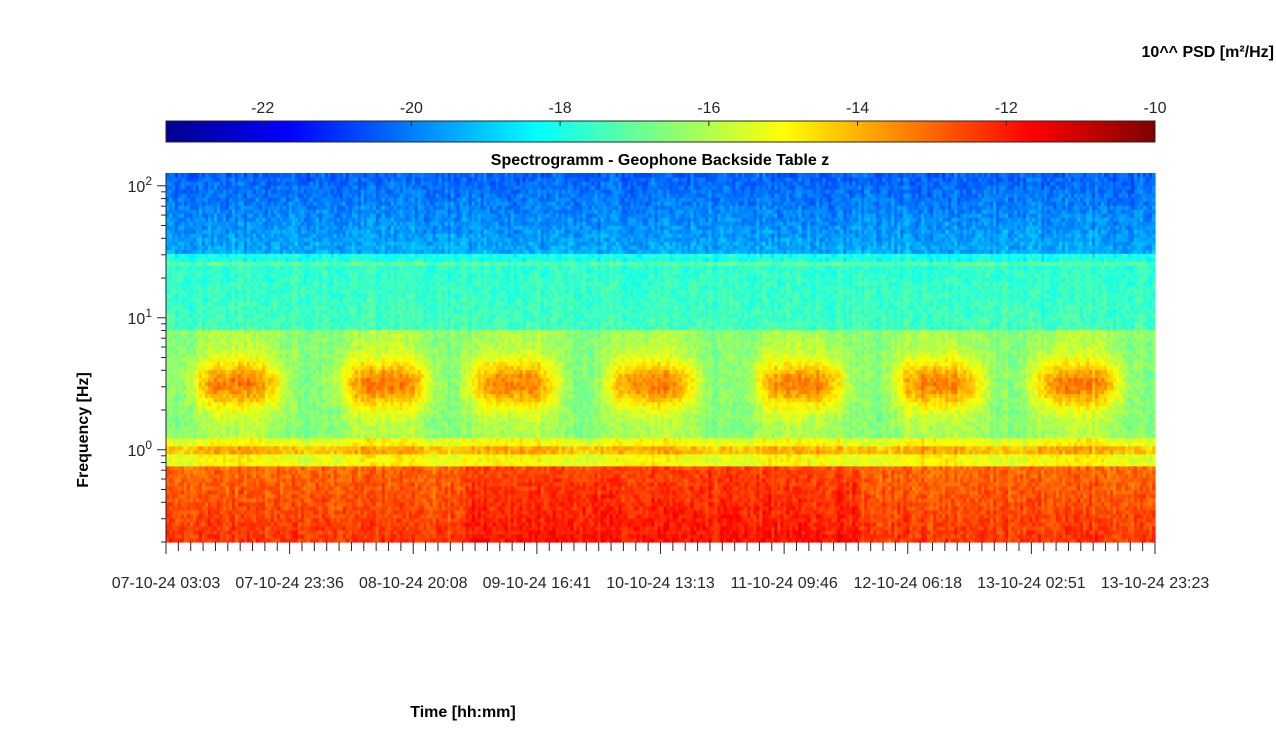 Image resolution: width=1276 pixels, height=743 pixels. I want to click on x-tick-label: 09-10-24 16:41, so click(537, 583).